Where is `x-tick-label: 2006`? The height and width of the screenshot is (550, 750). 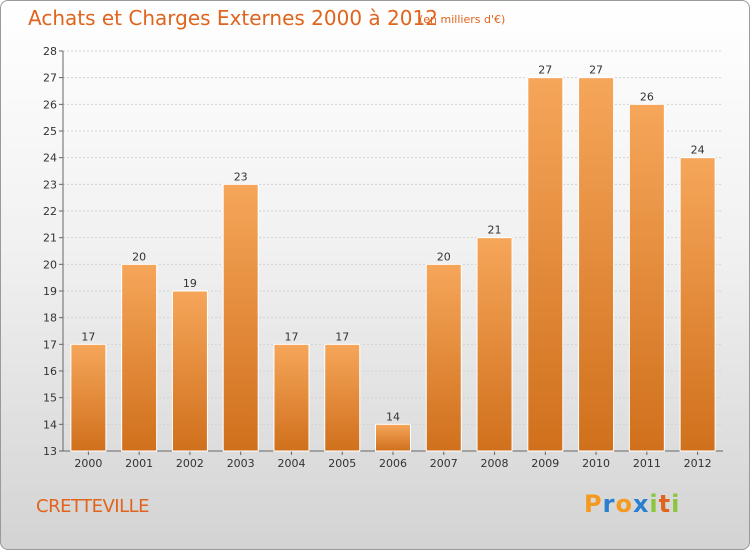 x-tick-label: 2006 is located at coordinates (393, 463).